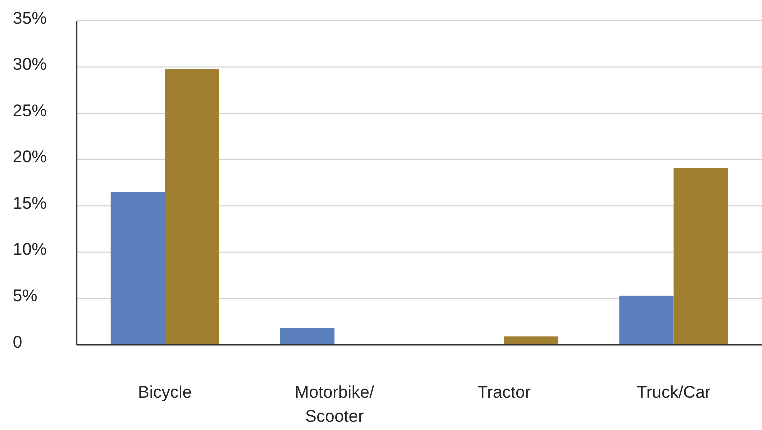 The image size is (762, 430). Describe the element at coordinates (17, 342) in the screenshot. I see `y-tick-label: 0` at that location.